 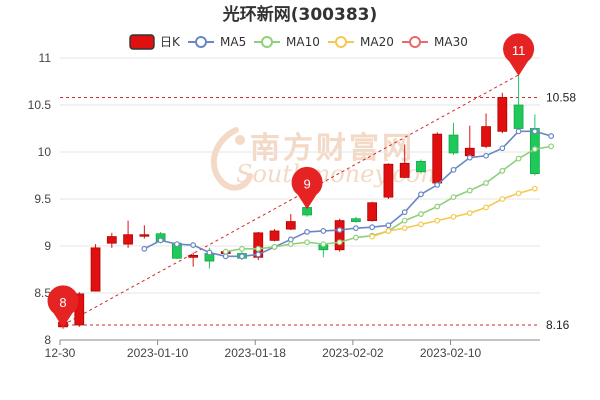 I want to click on x-tick-label: 2023-01-10, so click(x=158, y=353).